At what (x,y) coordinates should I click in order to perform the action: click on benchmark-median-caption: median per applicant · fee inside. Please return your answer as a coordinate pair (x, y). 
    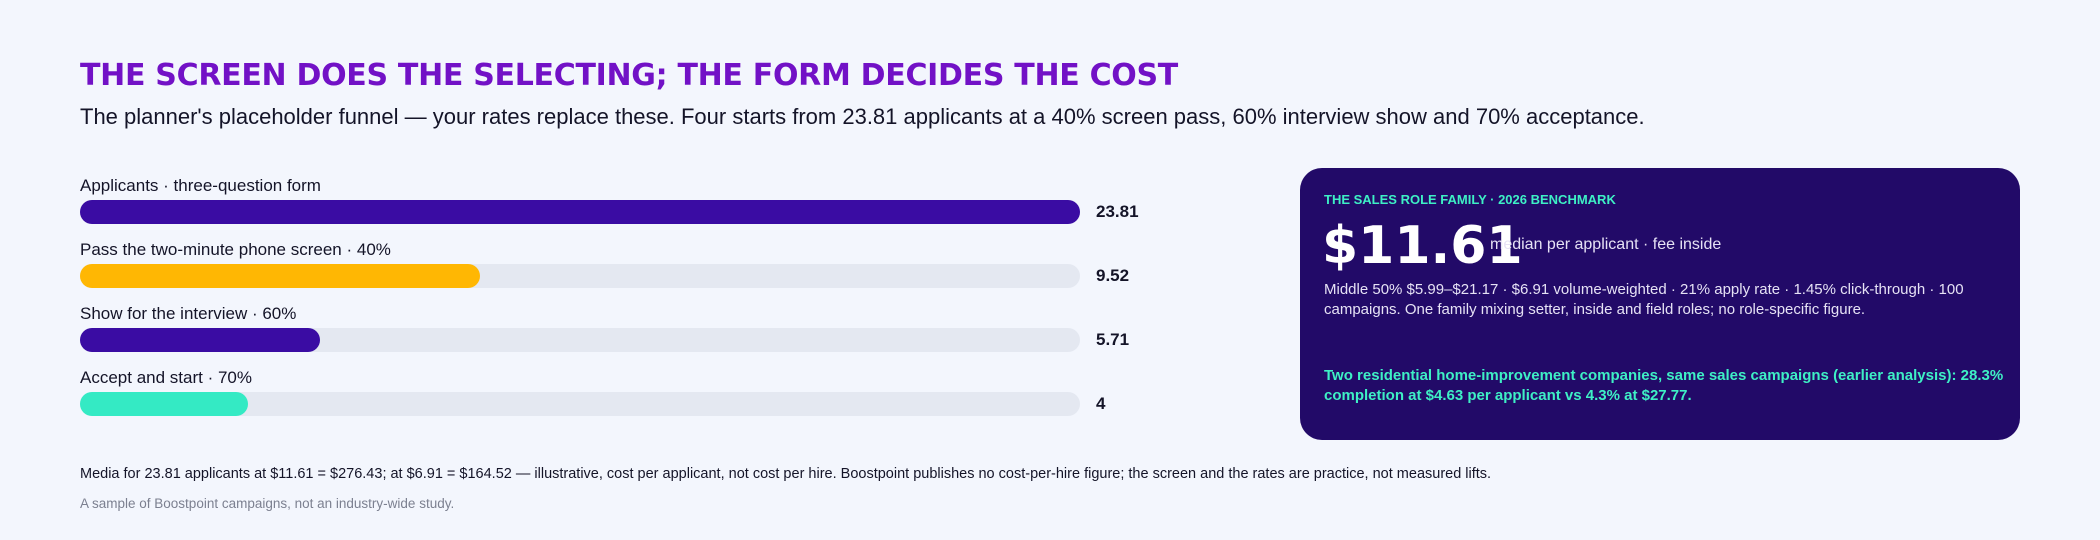
    Looking at the image, I should click on (1606, 244).